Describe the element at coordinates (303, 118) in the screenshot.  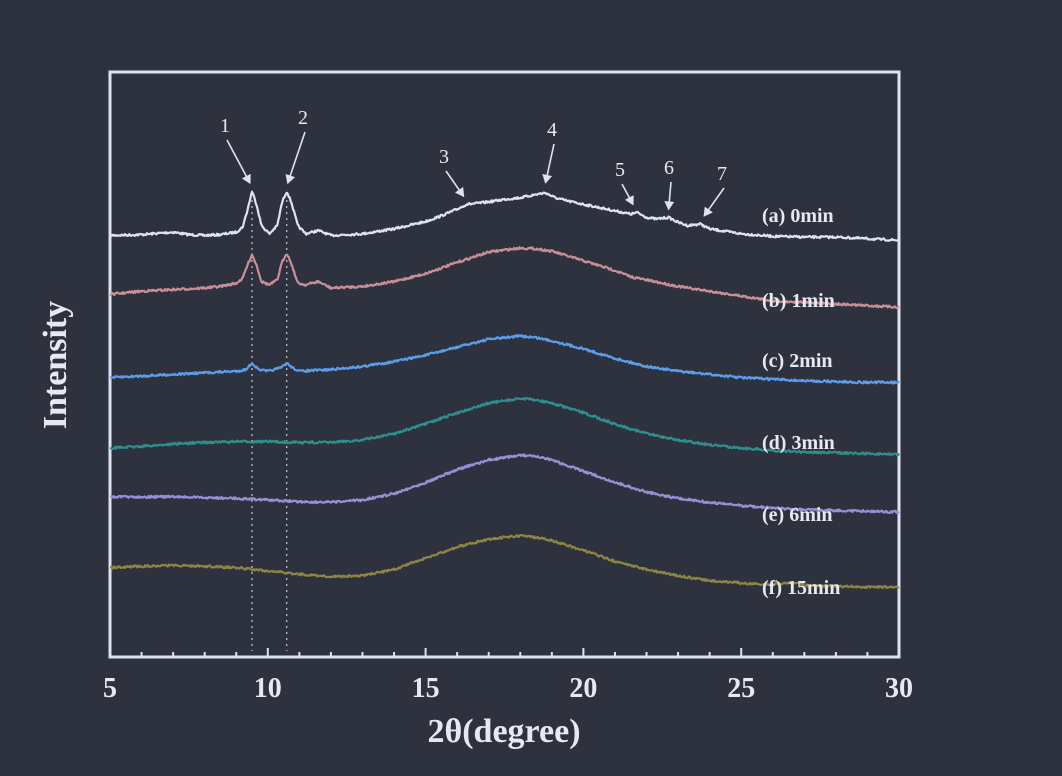
I see `peak-label-2: 2` at that location.